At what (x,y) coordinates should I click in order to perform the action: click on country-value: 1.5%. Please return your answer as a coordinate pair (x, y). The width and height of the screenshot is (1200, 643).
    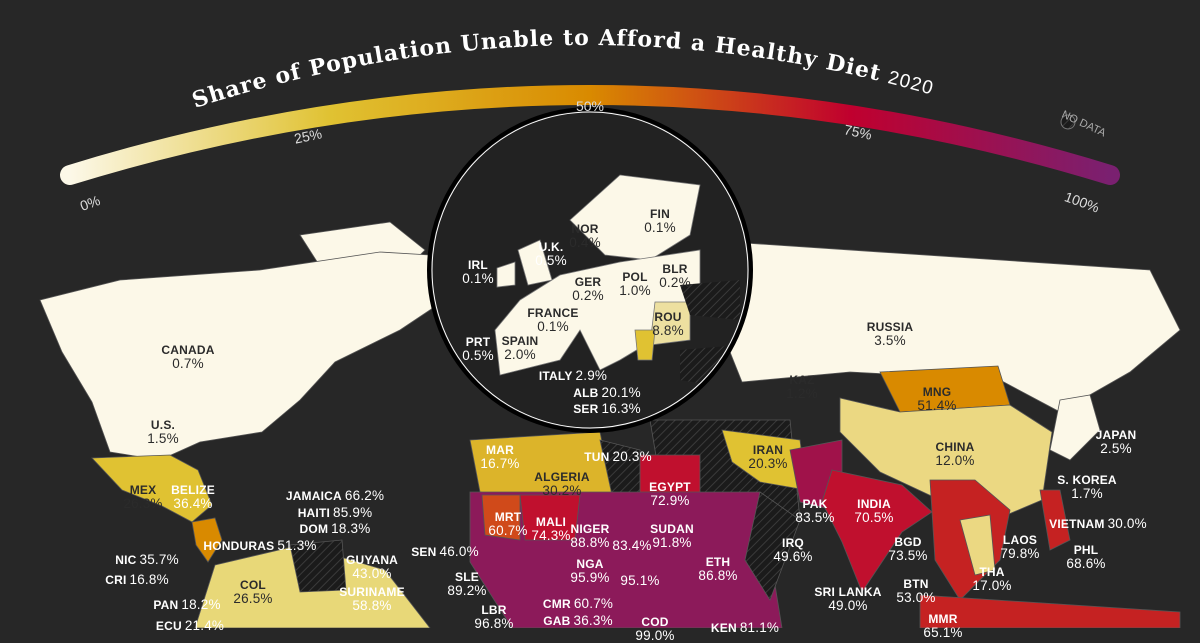
    Looking at the image, I should click on (163, 438).